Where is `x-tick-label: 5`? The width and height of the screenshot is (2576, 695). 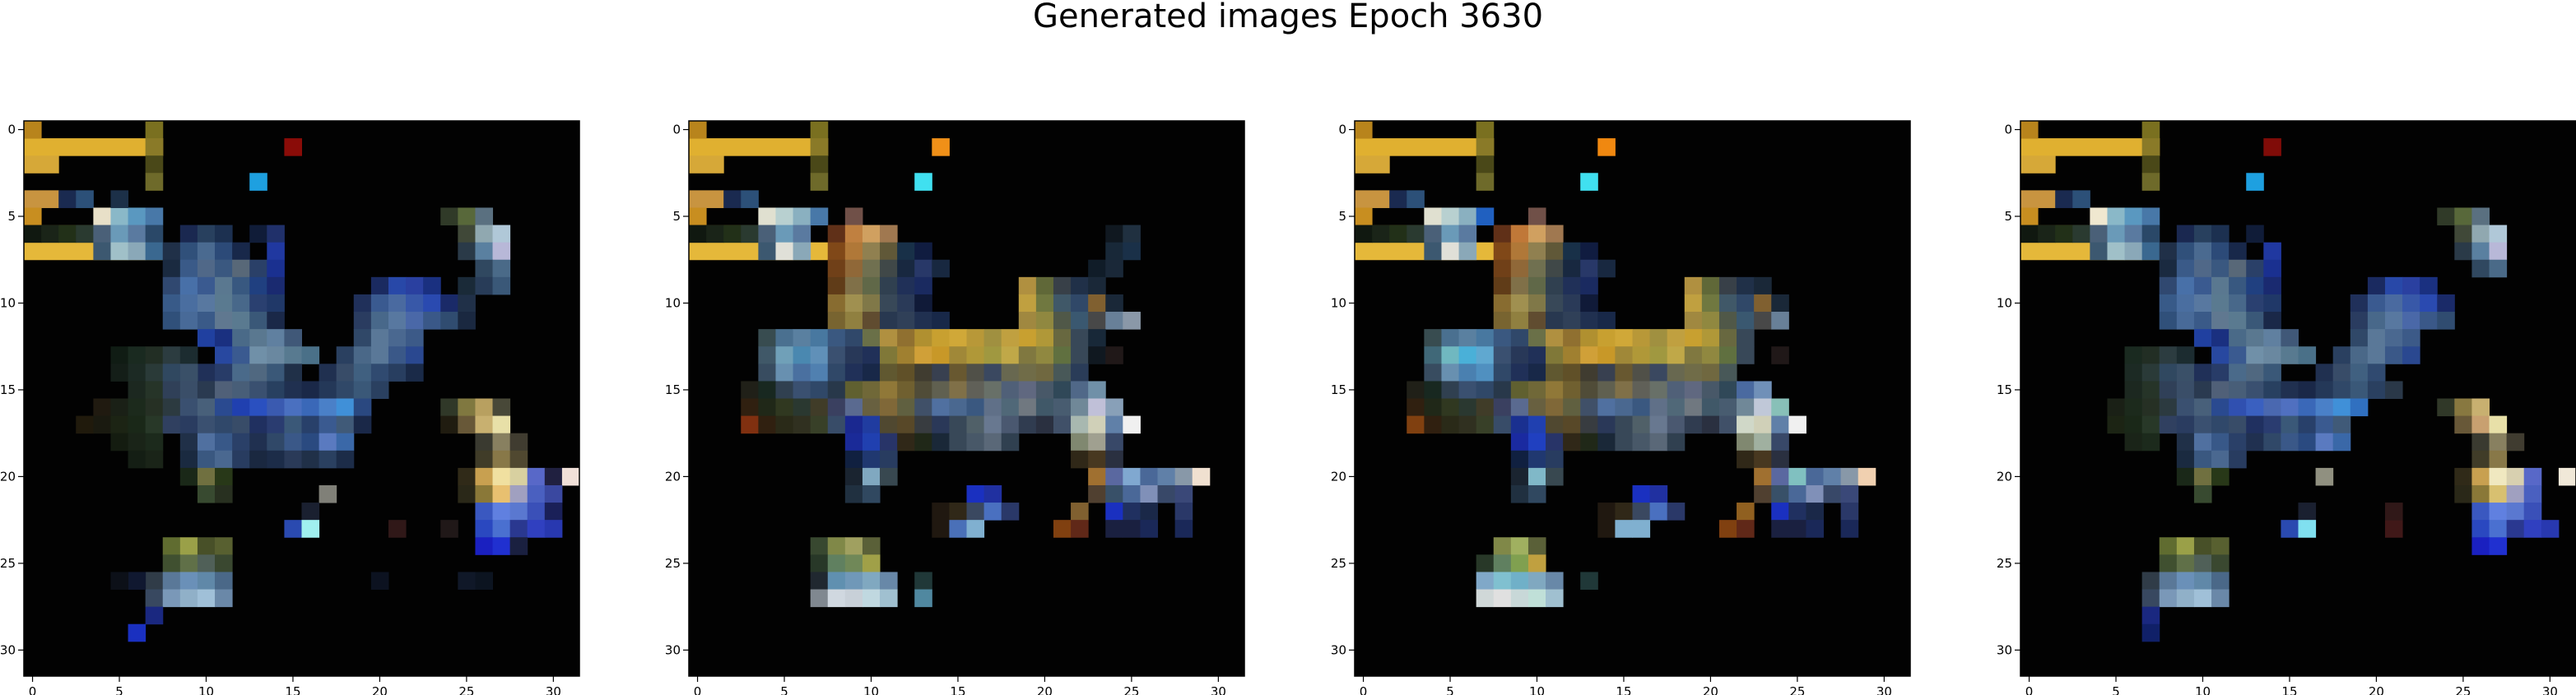 x-tick-label: 5 is located at coordinates (784, 689).